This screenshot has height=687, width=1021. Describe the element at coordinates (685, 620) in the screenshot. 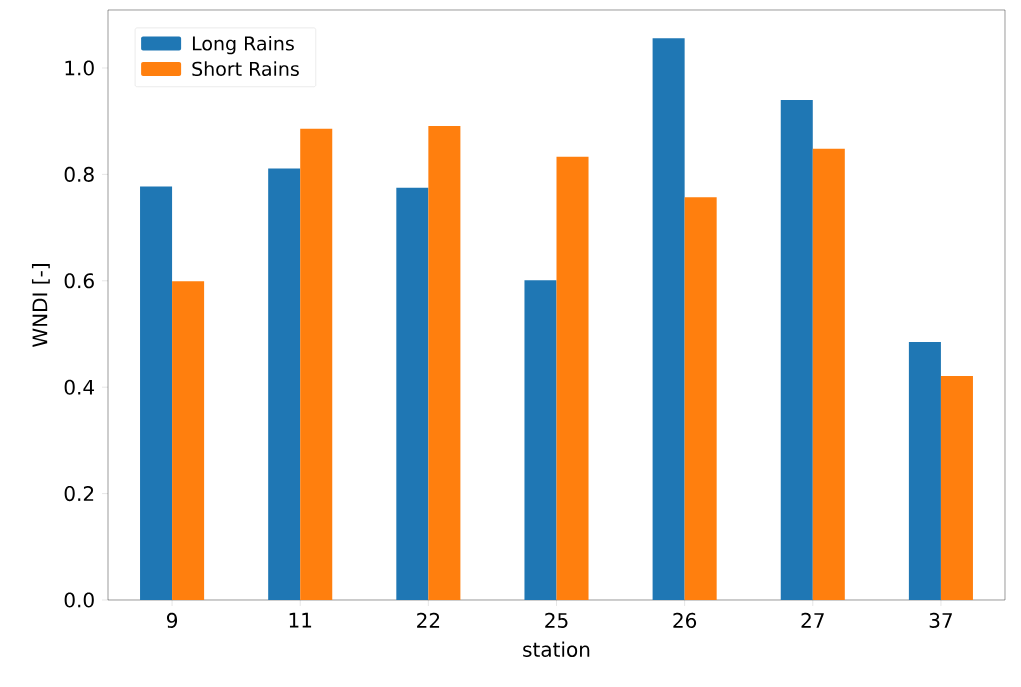

I see `x-tick-label: 26` at that location.